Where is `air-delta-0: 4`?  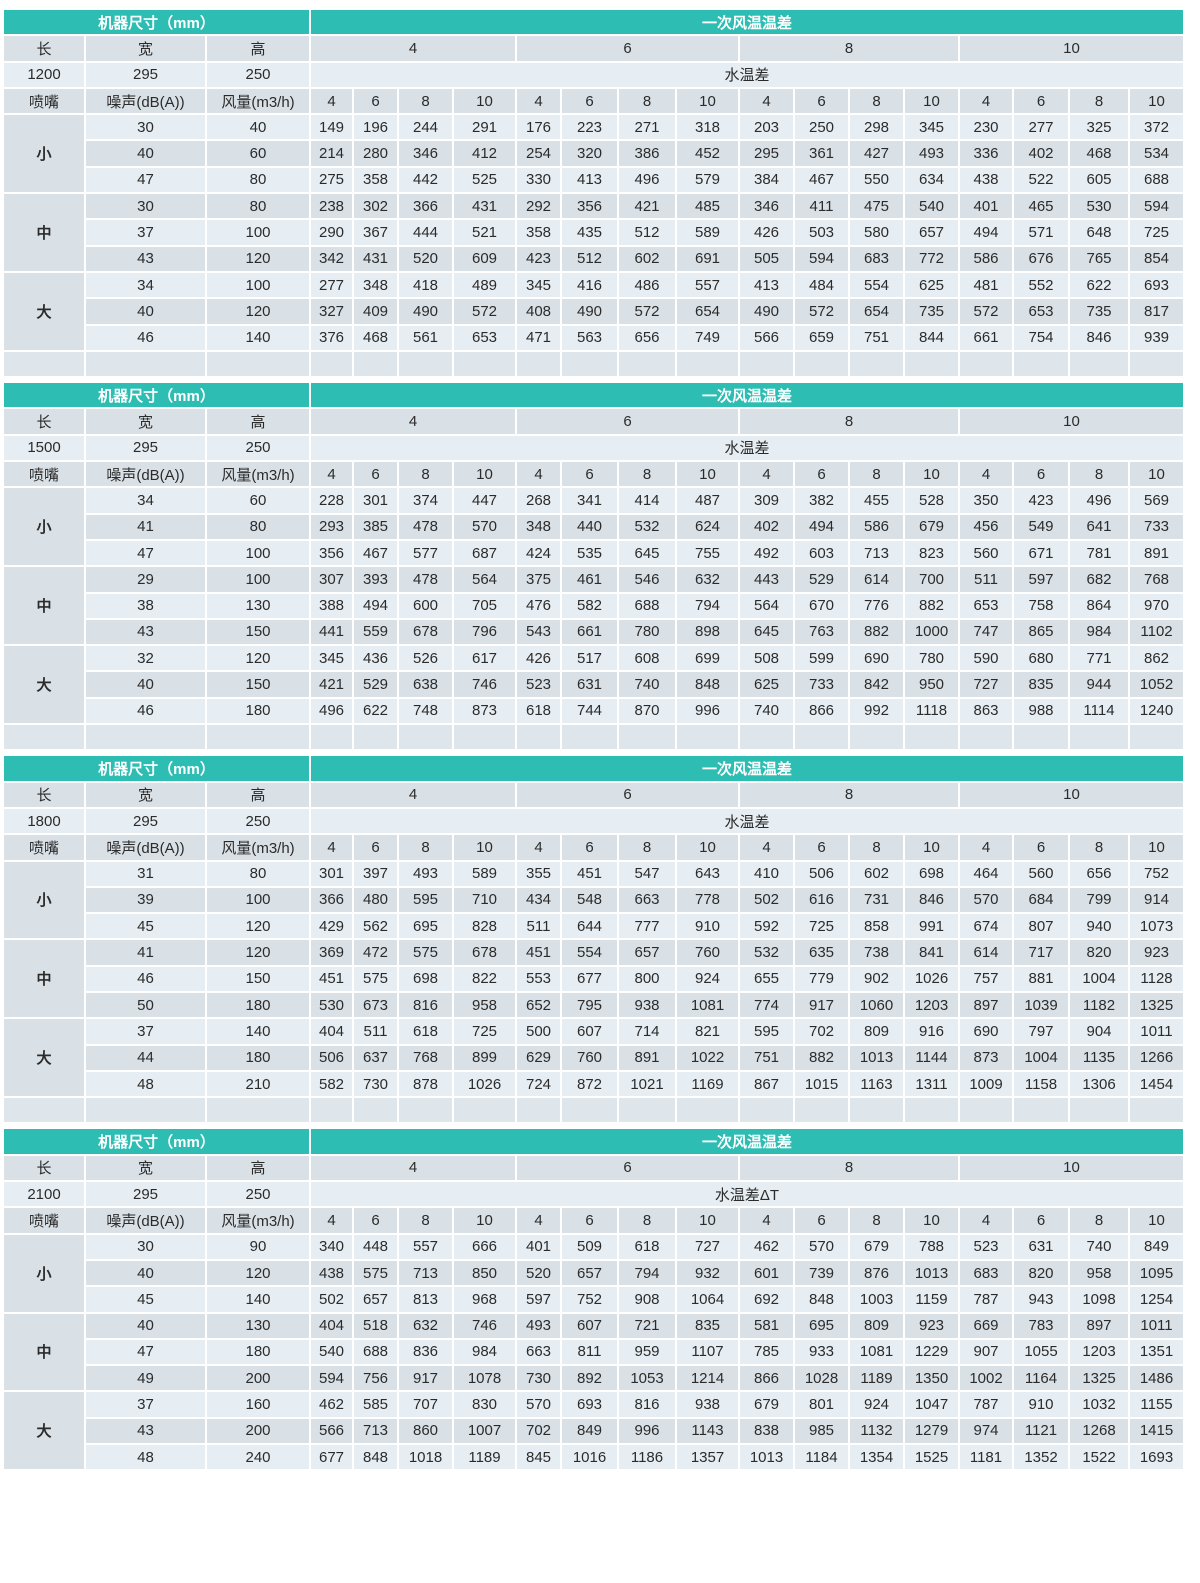 air-delta-0: 4 is located at coordinates (413, 1168).